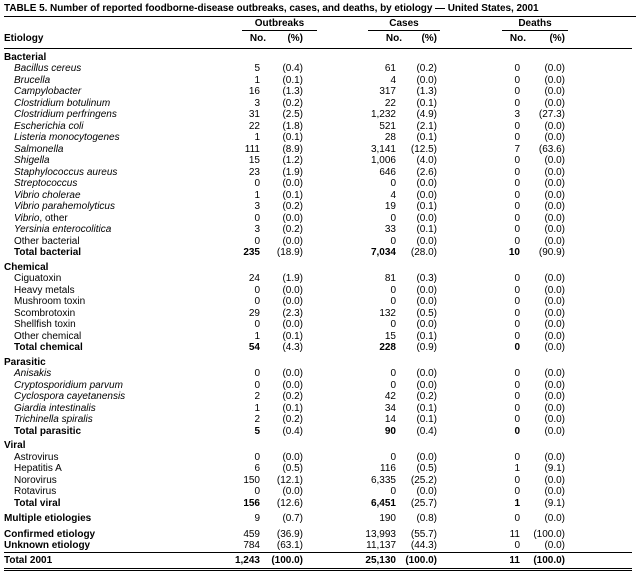 The width and height of the screenshot is (640, 571). I want to click on etiology-row: Escherichia coli 22 (1.8) 521 (2.1) 0 (0.0), so click(318, 127).